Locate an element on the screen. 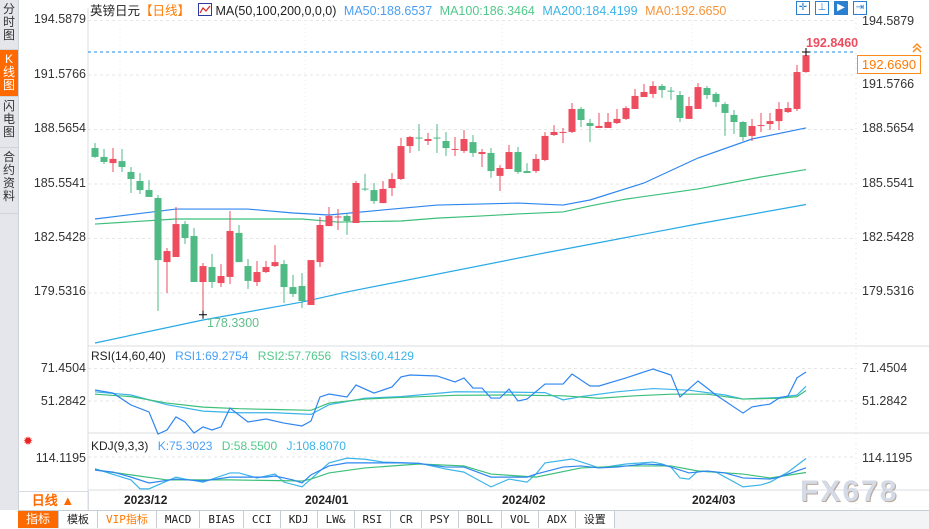 Image resolution: width=929 pixels, height=529 pixels. tab-vol: VOL is located at coordinates (520, 519).